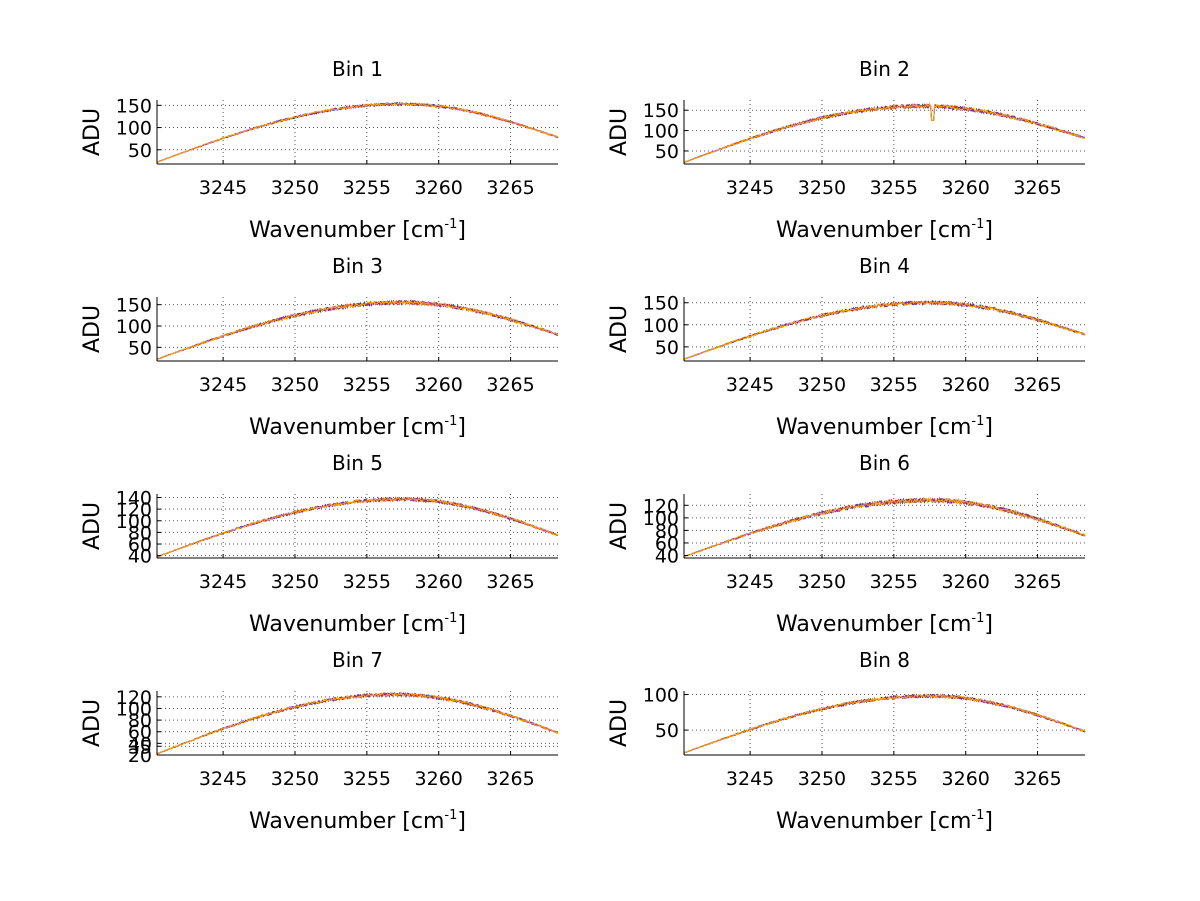  I want to click on panel-title: Bin 5, so click(357, 463).